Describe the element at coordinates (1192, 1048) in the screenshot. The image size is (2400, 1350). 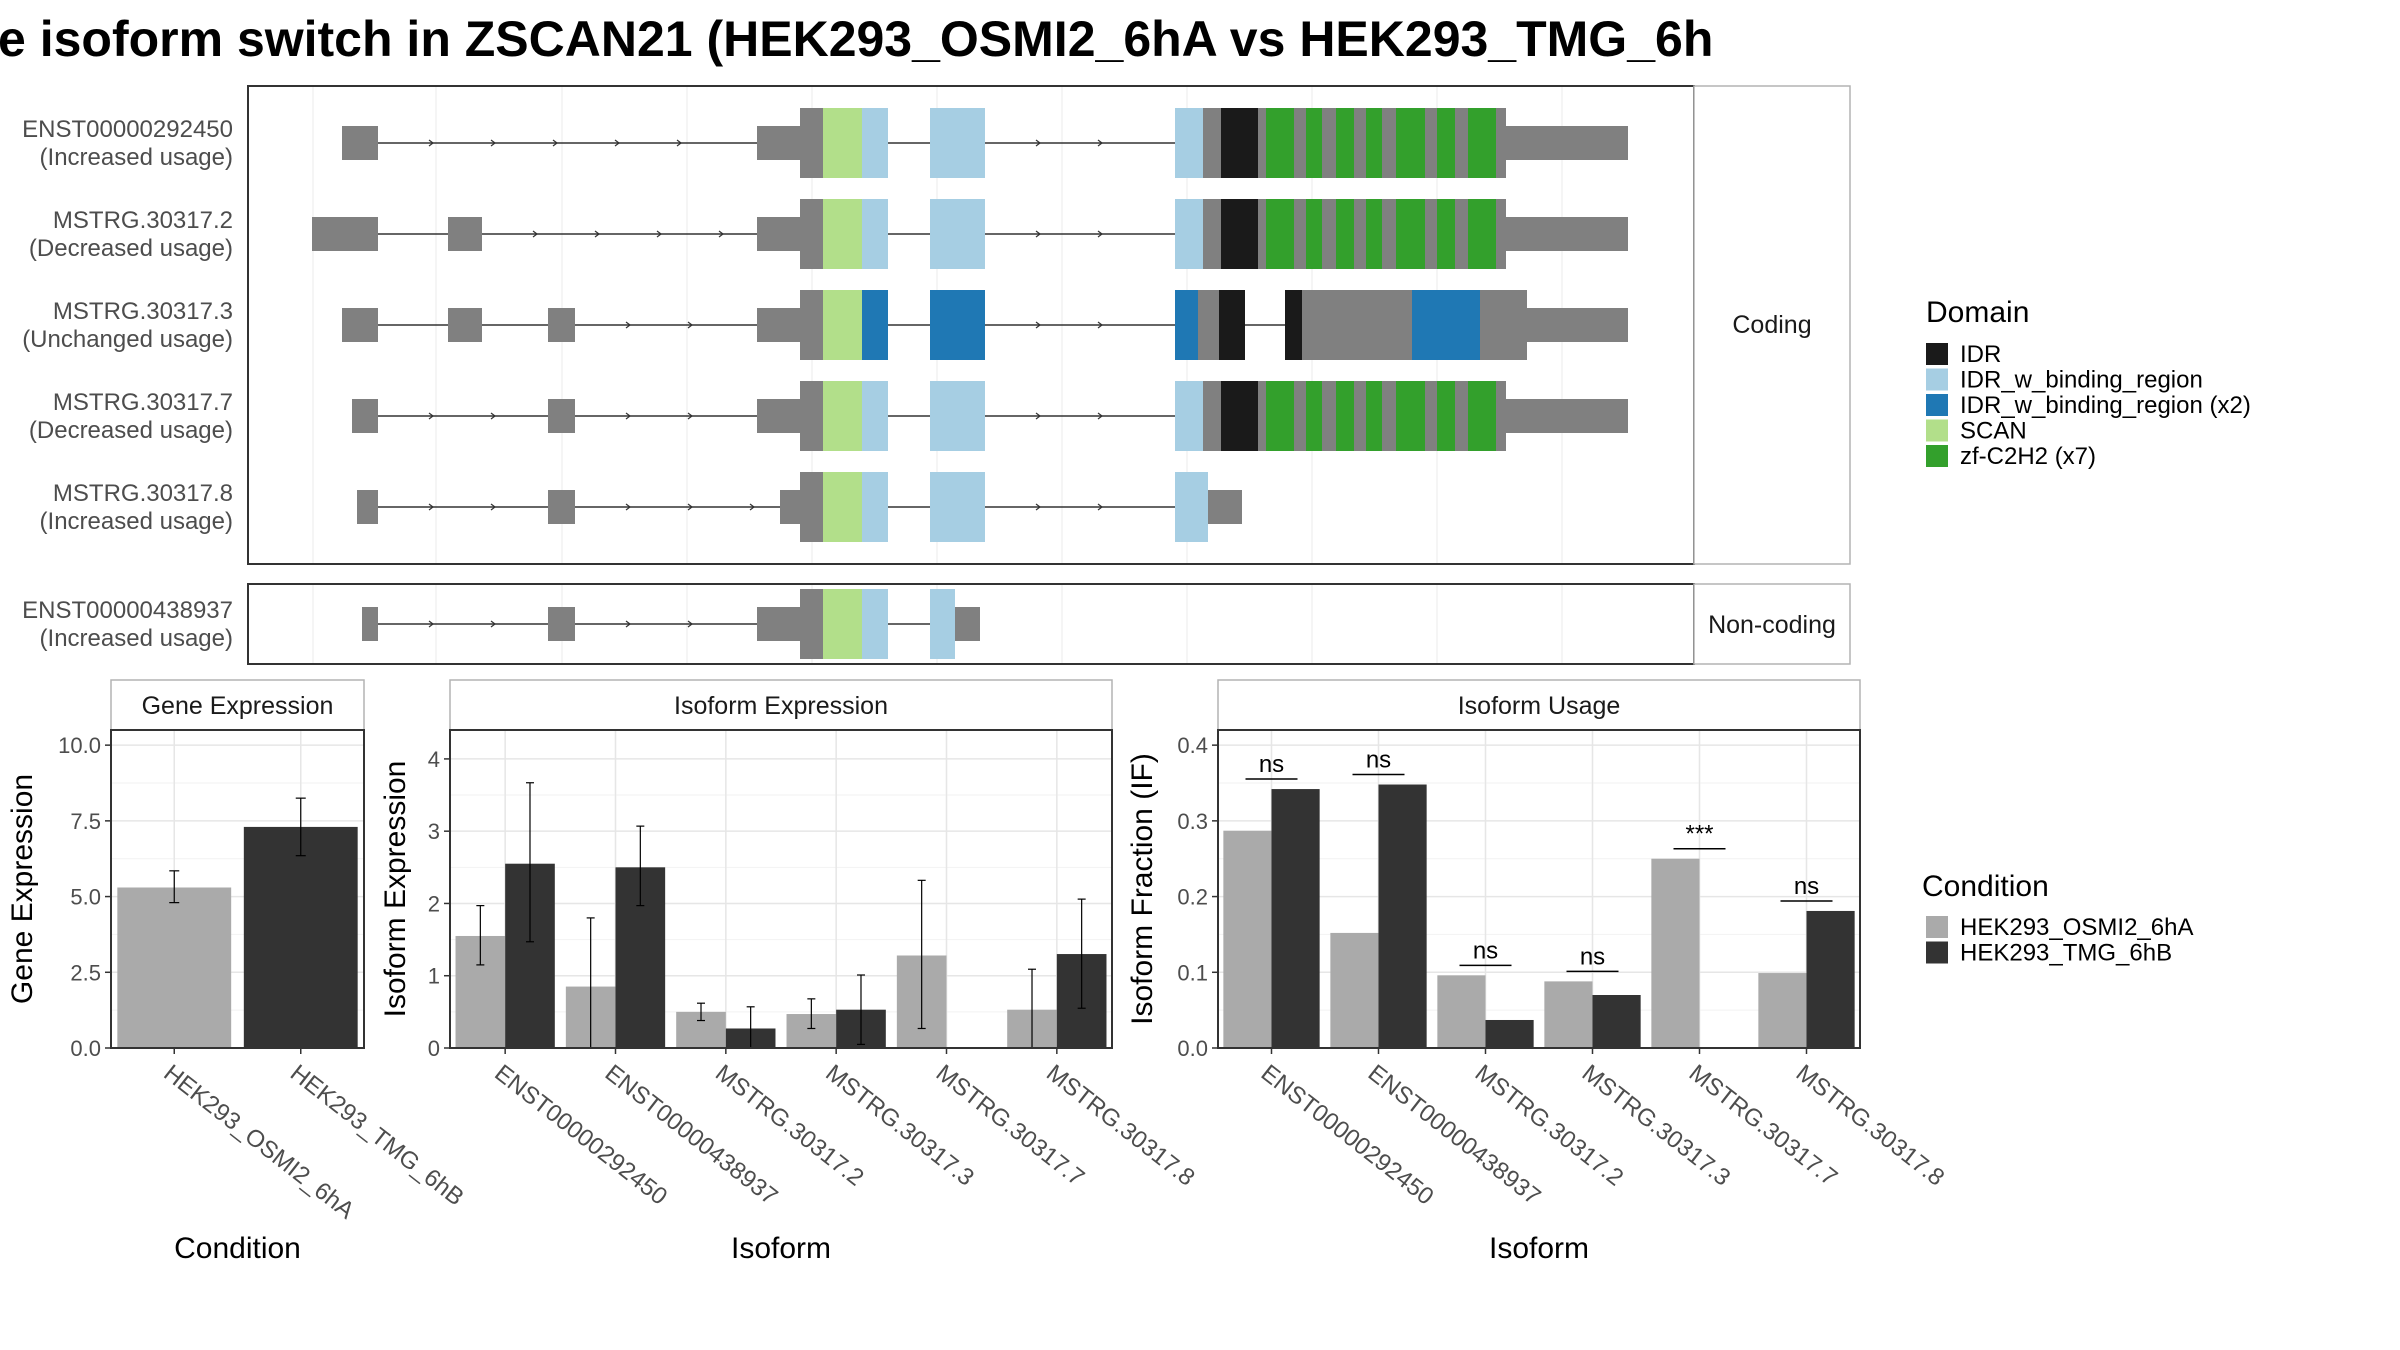
I see `y-tick-label: 0.0` at that location.